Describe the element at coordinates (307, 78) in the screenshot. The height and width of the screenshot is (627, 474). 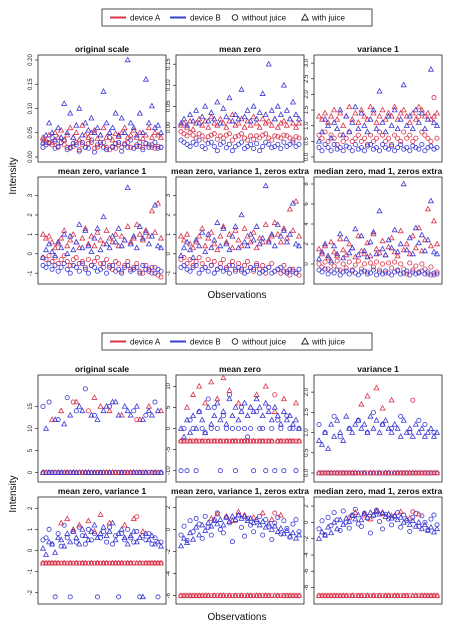
I see `y-tick-label: 2.5` at that location.